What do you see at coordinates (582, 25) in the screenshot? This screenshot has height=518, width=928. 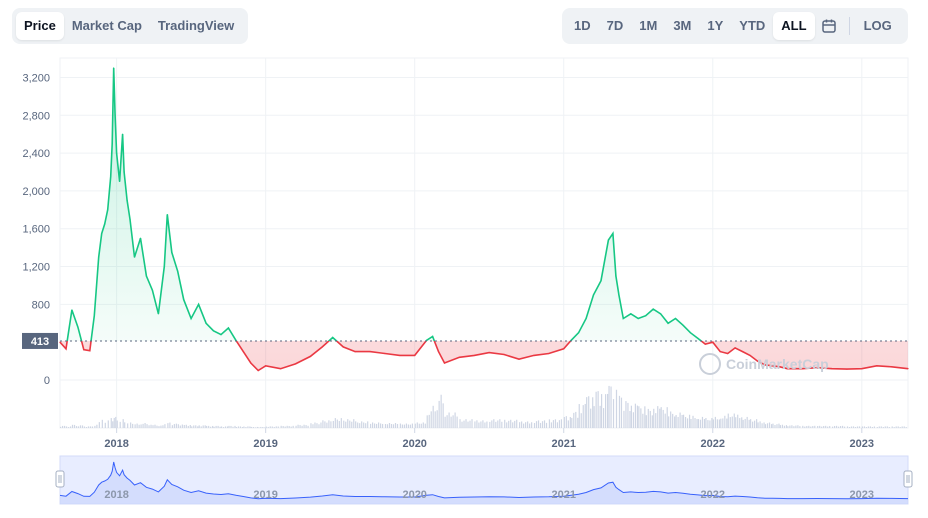 I see `range-1d-button: 1D` at bounding box center [582, 25].